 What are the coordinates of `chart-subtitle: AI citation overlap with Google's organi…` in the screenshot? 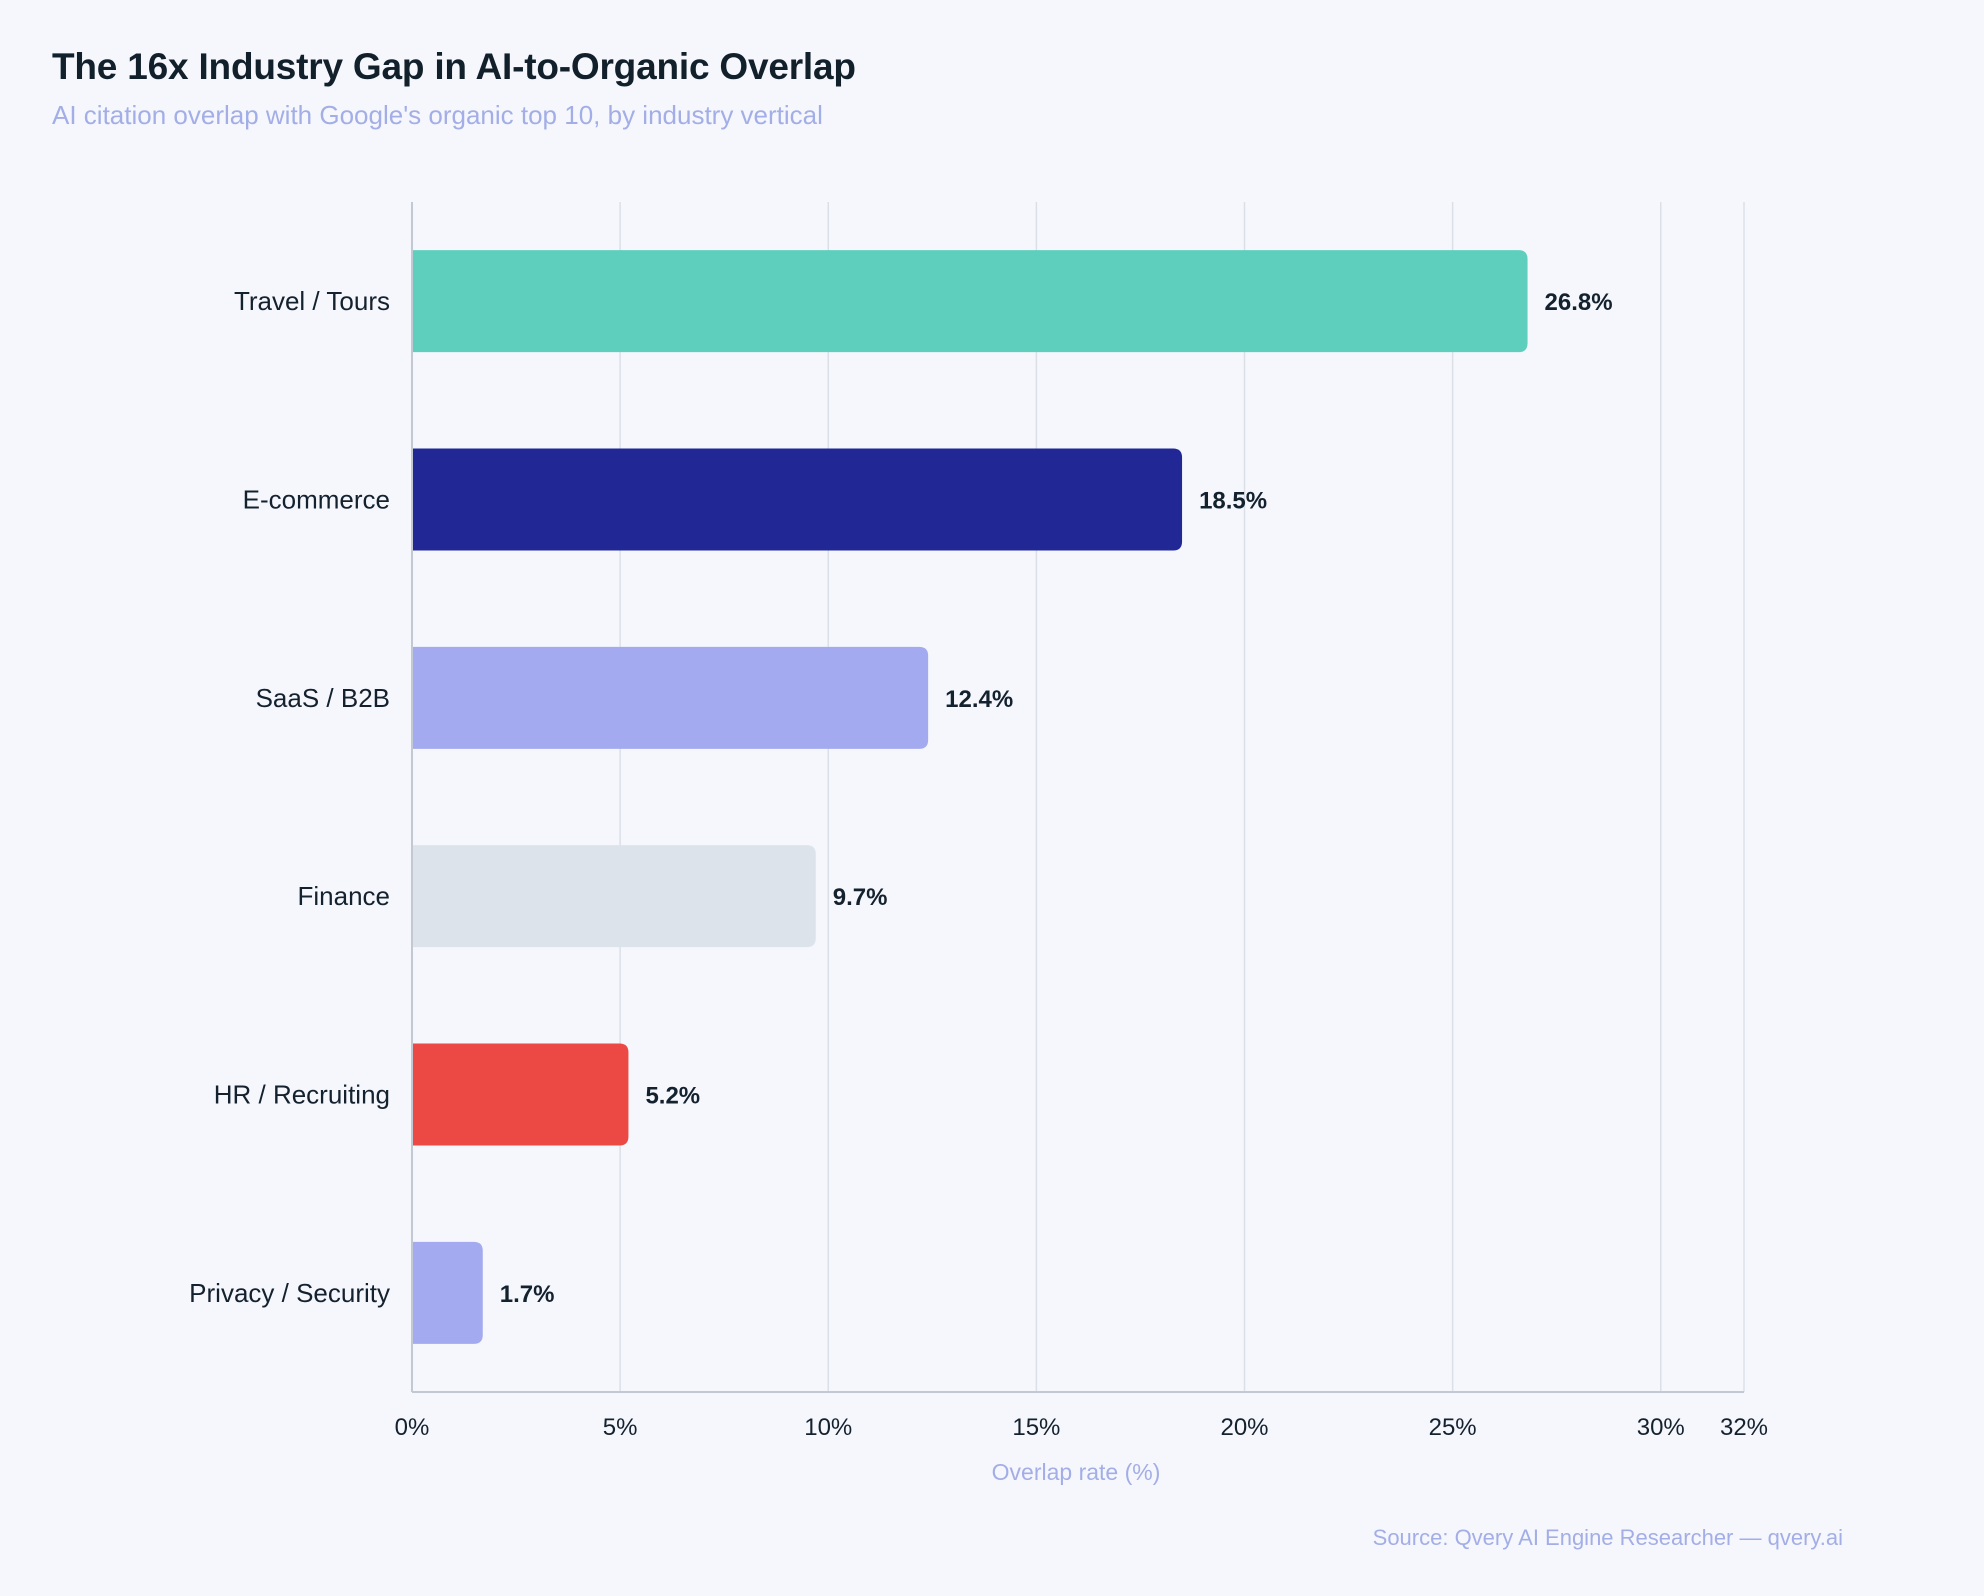 It's located at (437, 115).